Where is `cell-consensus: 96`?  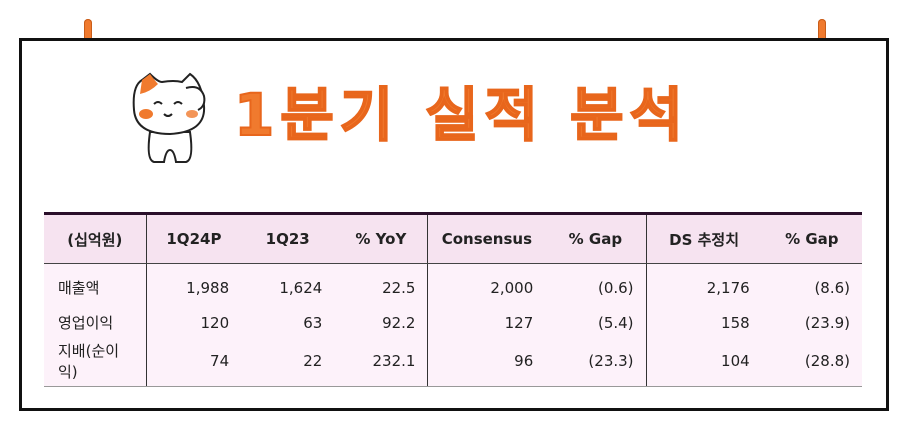 cell-consensus: 96 is located at coordinates (486, 363).